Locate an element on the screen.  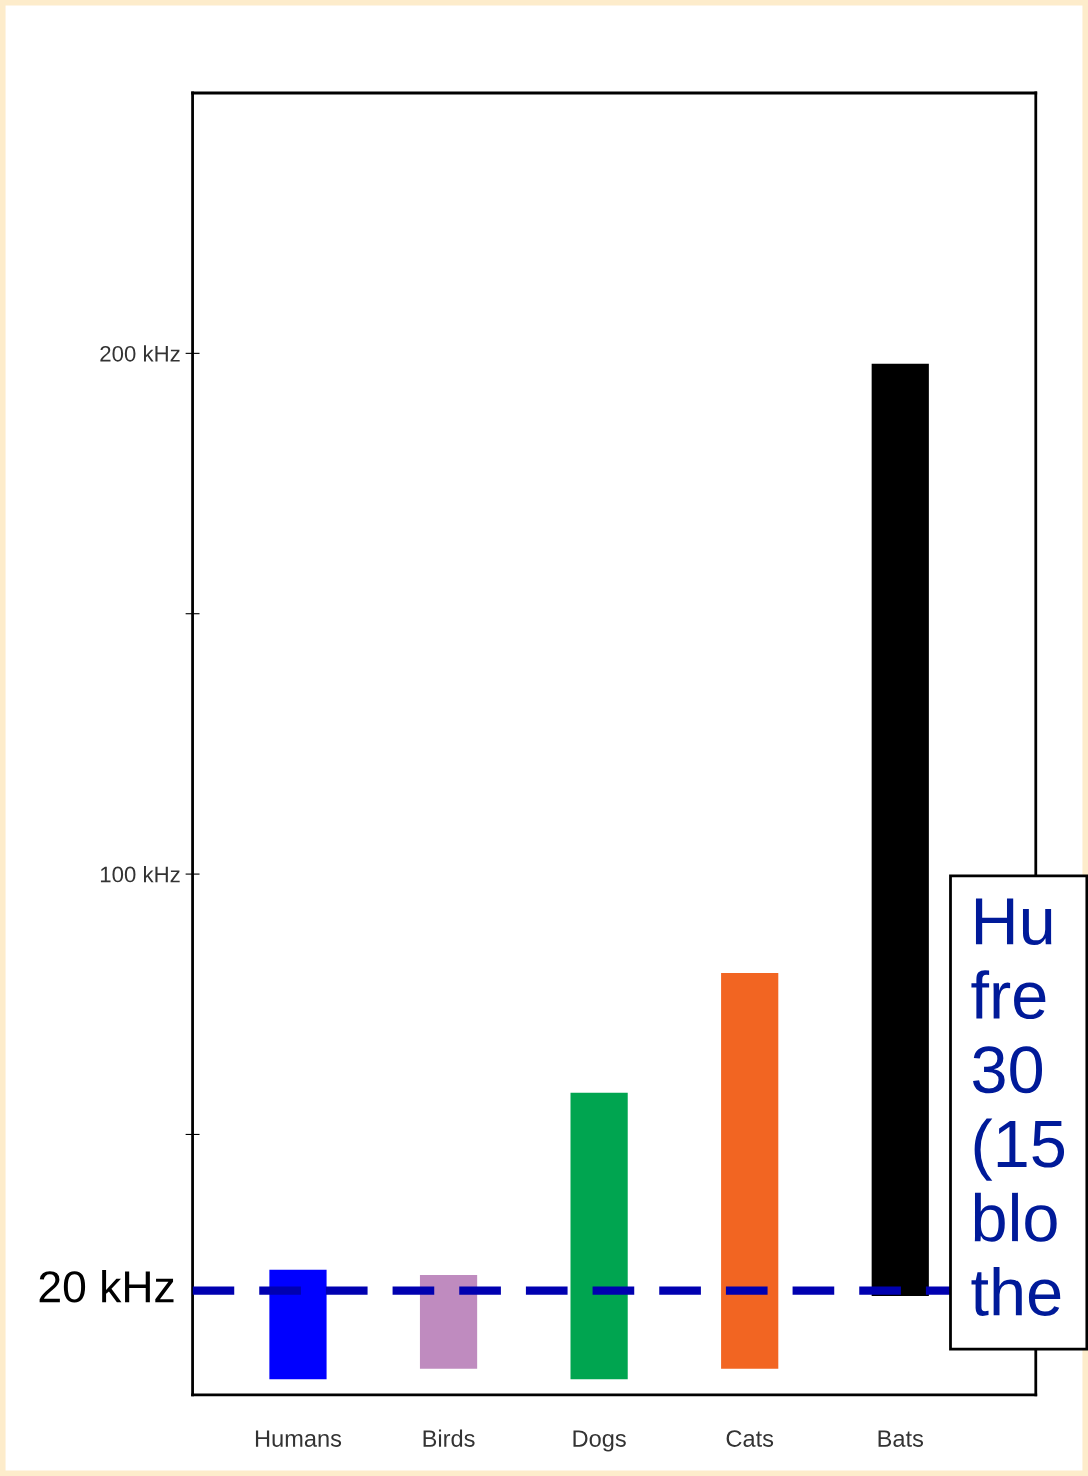
ref-line-label: 20 kHz is located at coordinates (106, 1286).